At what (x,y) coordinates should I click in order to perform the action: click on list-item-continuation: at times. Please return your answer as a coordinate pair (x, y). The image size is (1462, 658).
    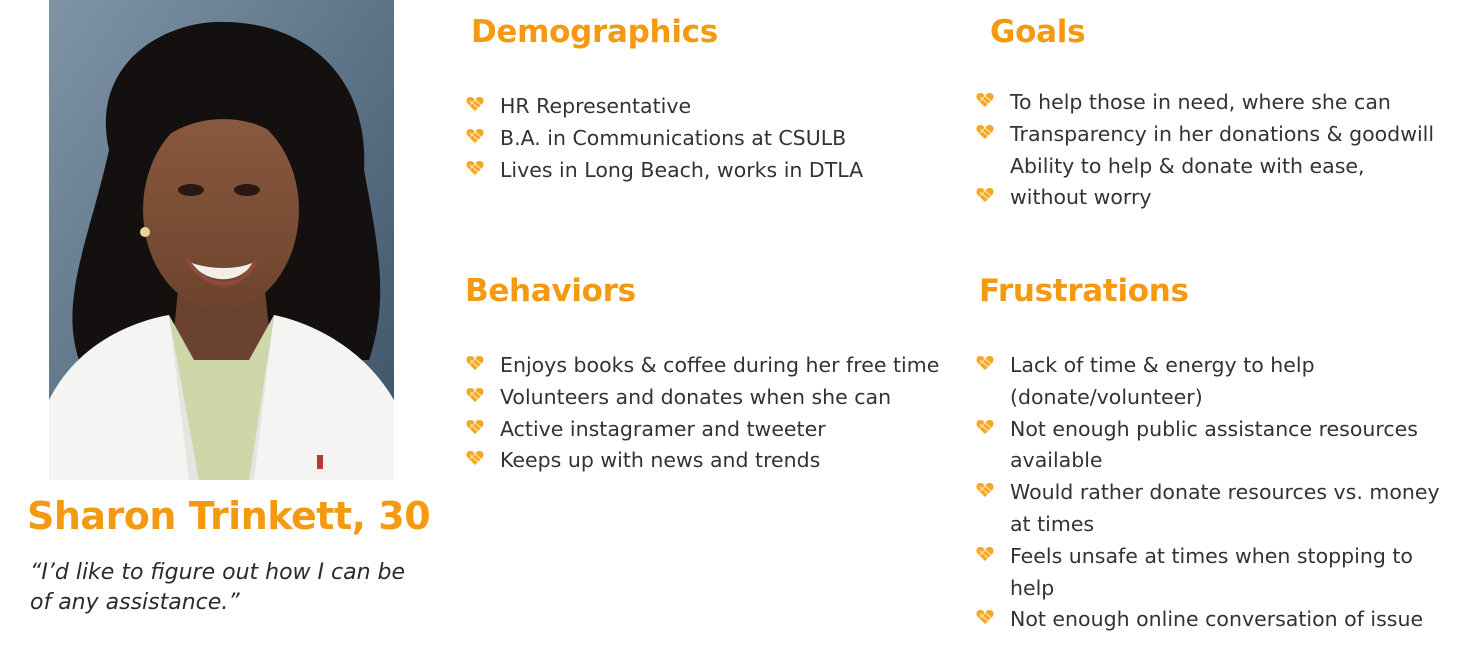
    Looking at the image, I should click on (1052, 523).